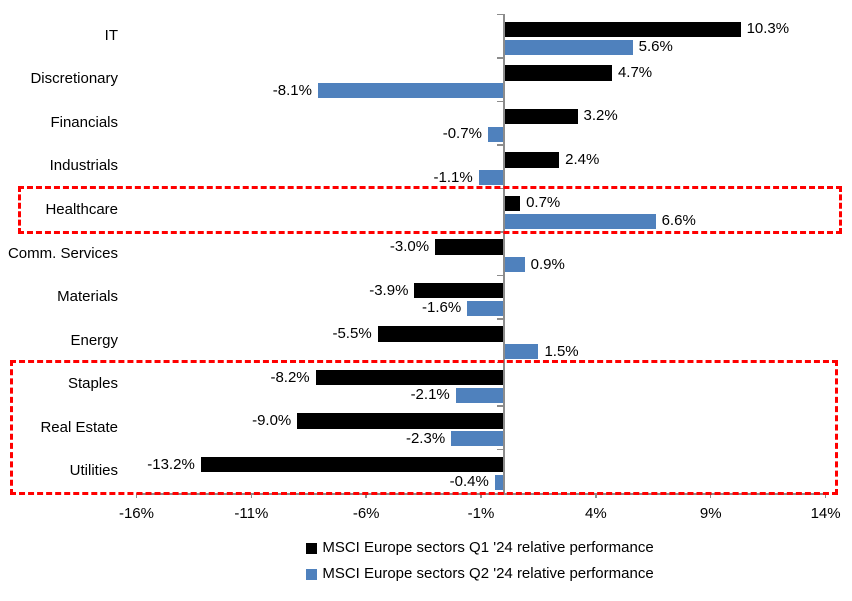 This screenshot has width=852, height=601. I want to click on value-label-q2-industrials: -1.1%, so click(453, 177).